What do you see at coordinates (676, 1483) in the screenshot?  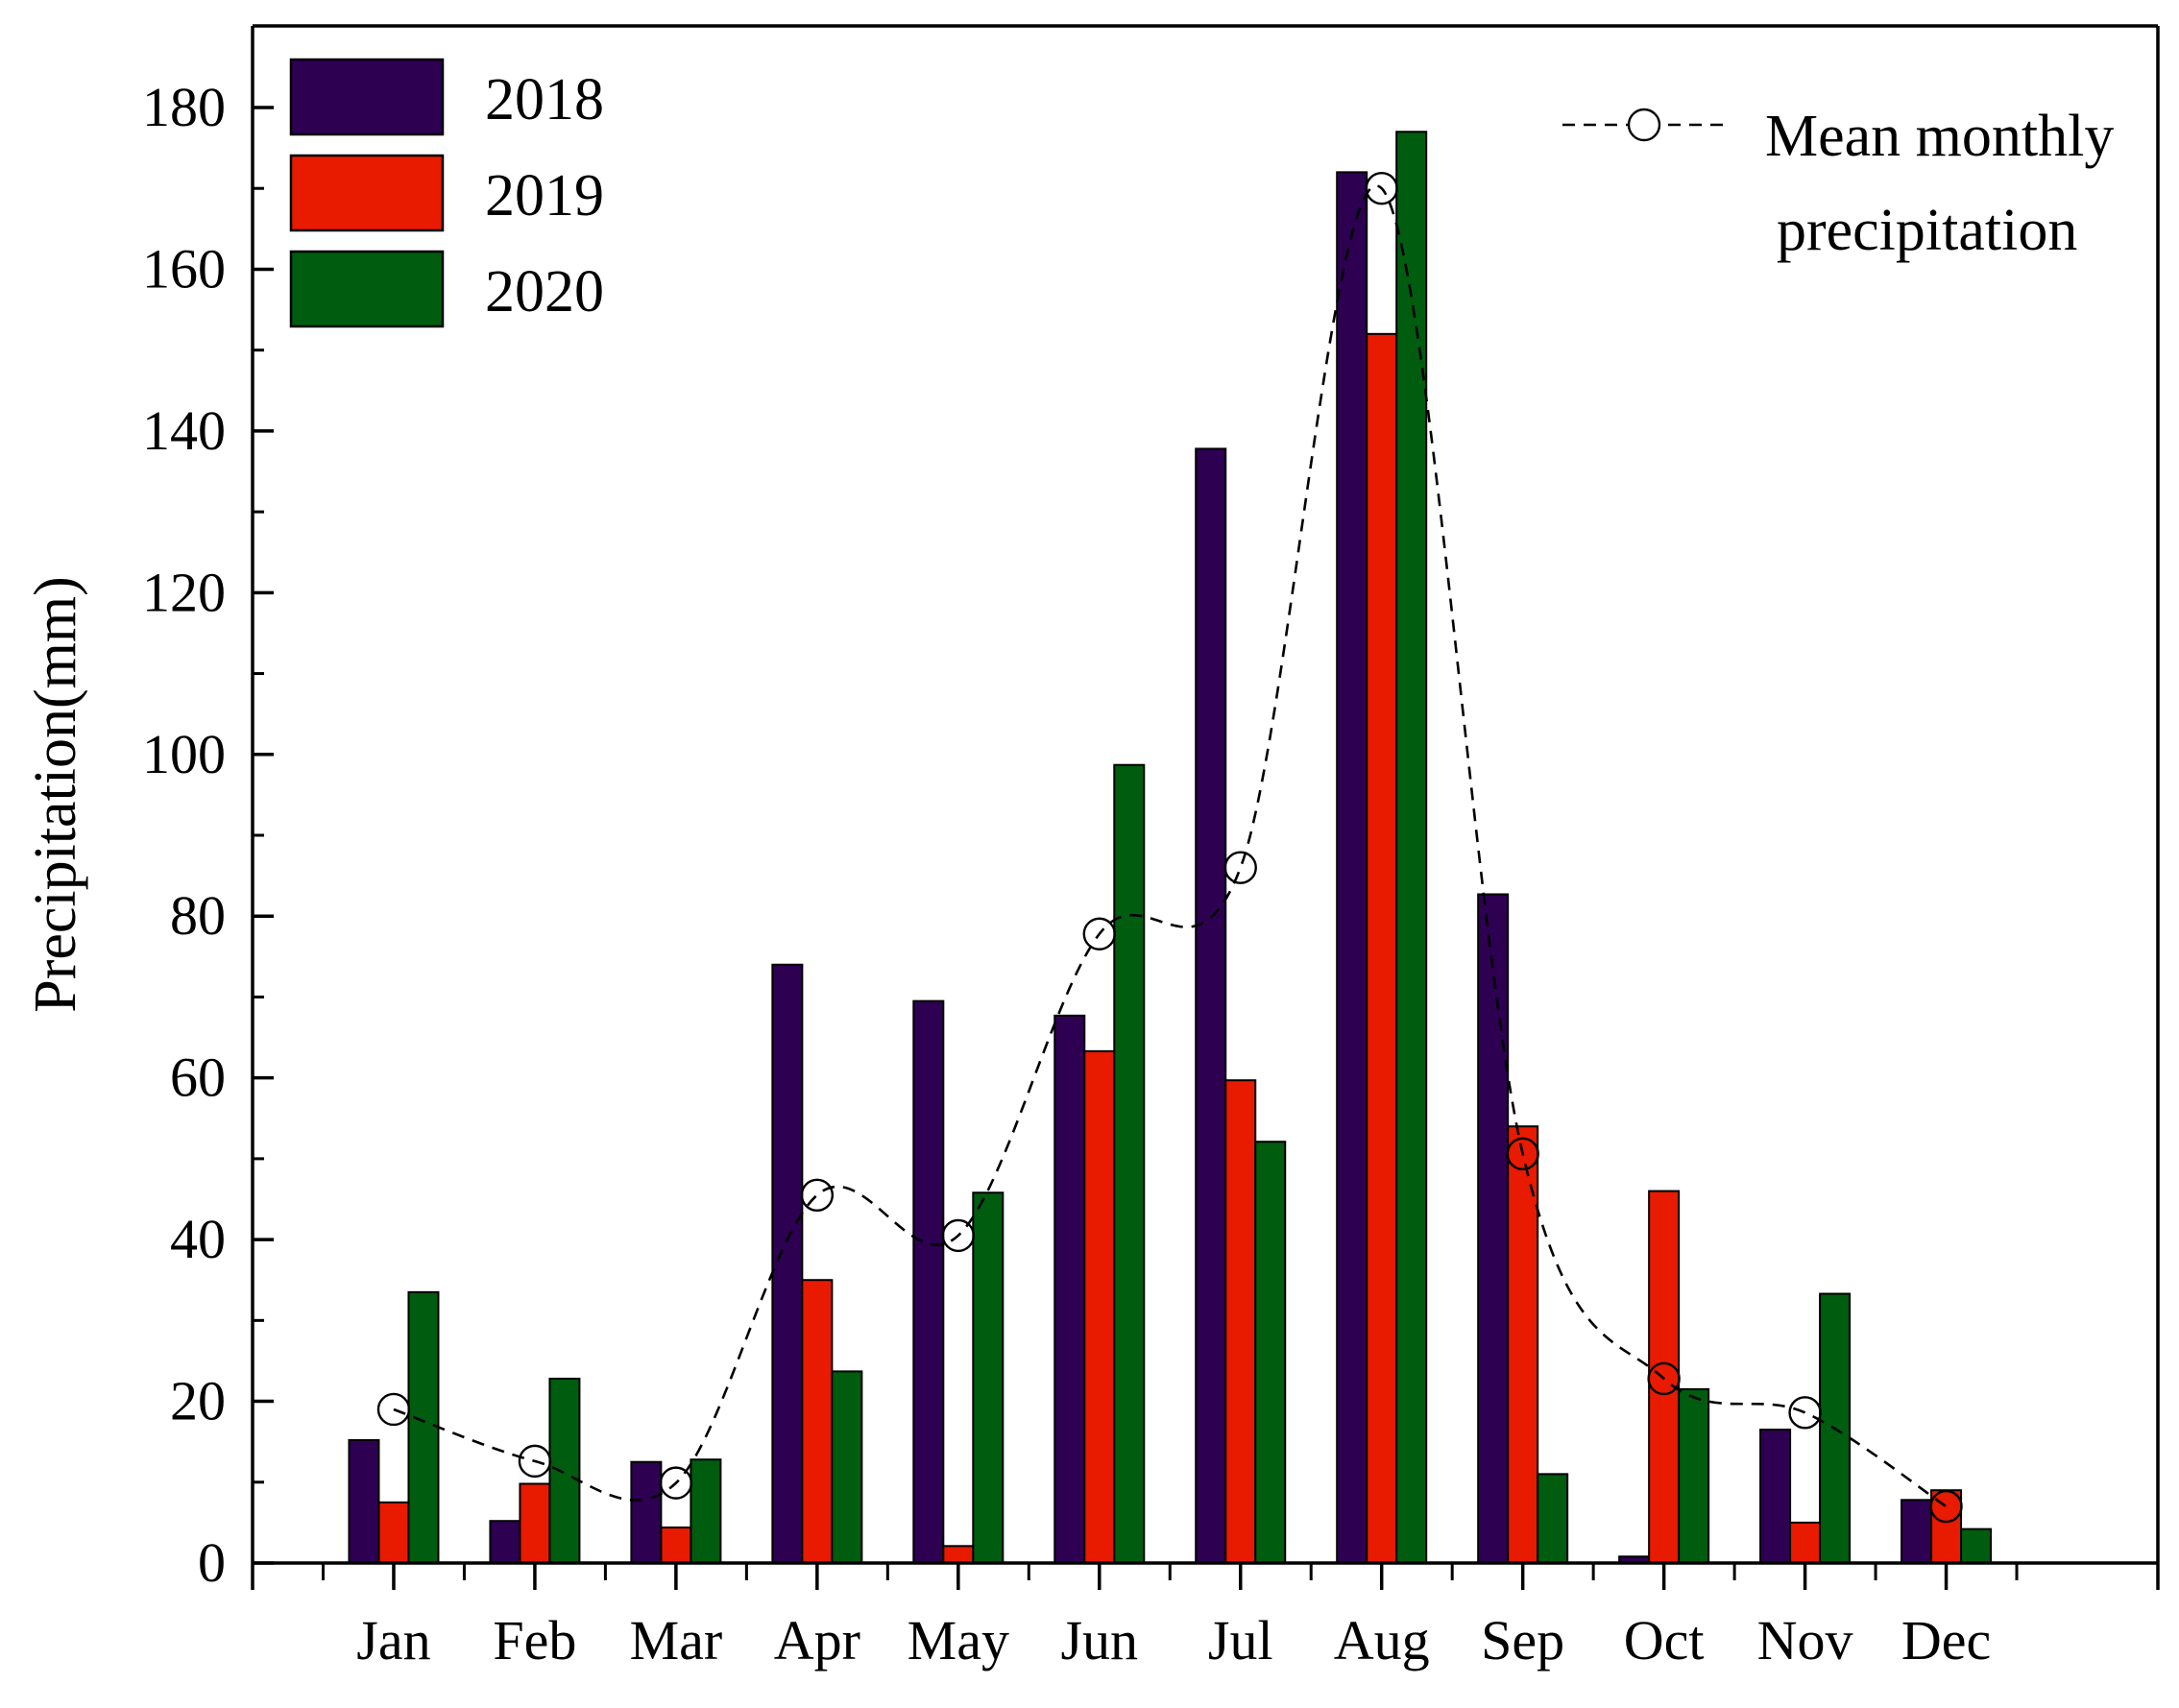 I see `mean-point-mar` at bounding box center [676, 1483].